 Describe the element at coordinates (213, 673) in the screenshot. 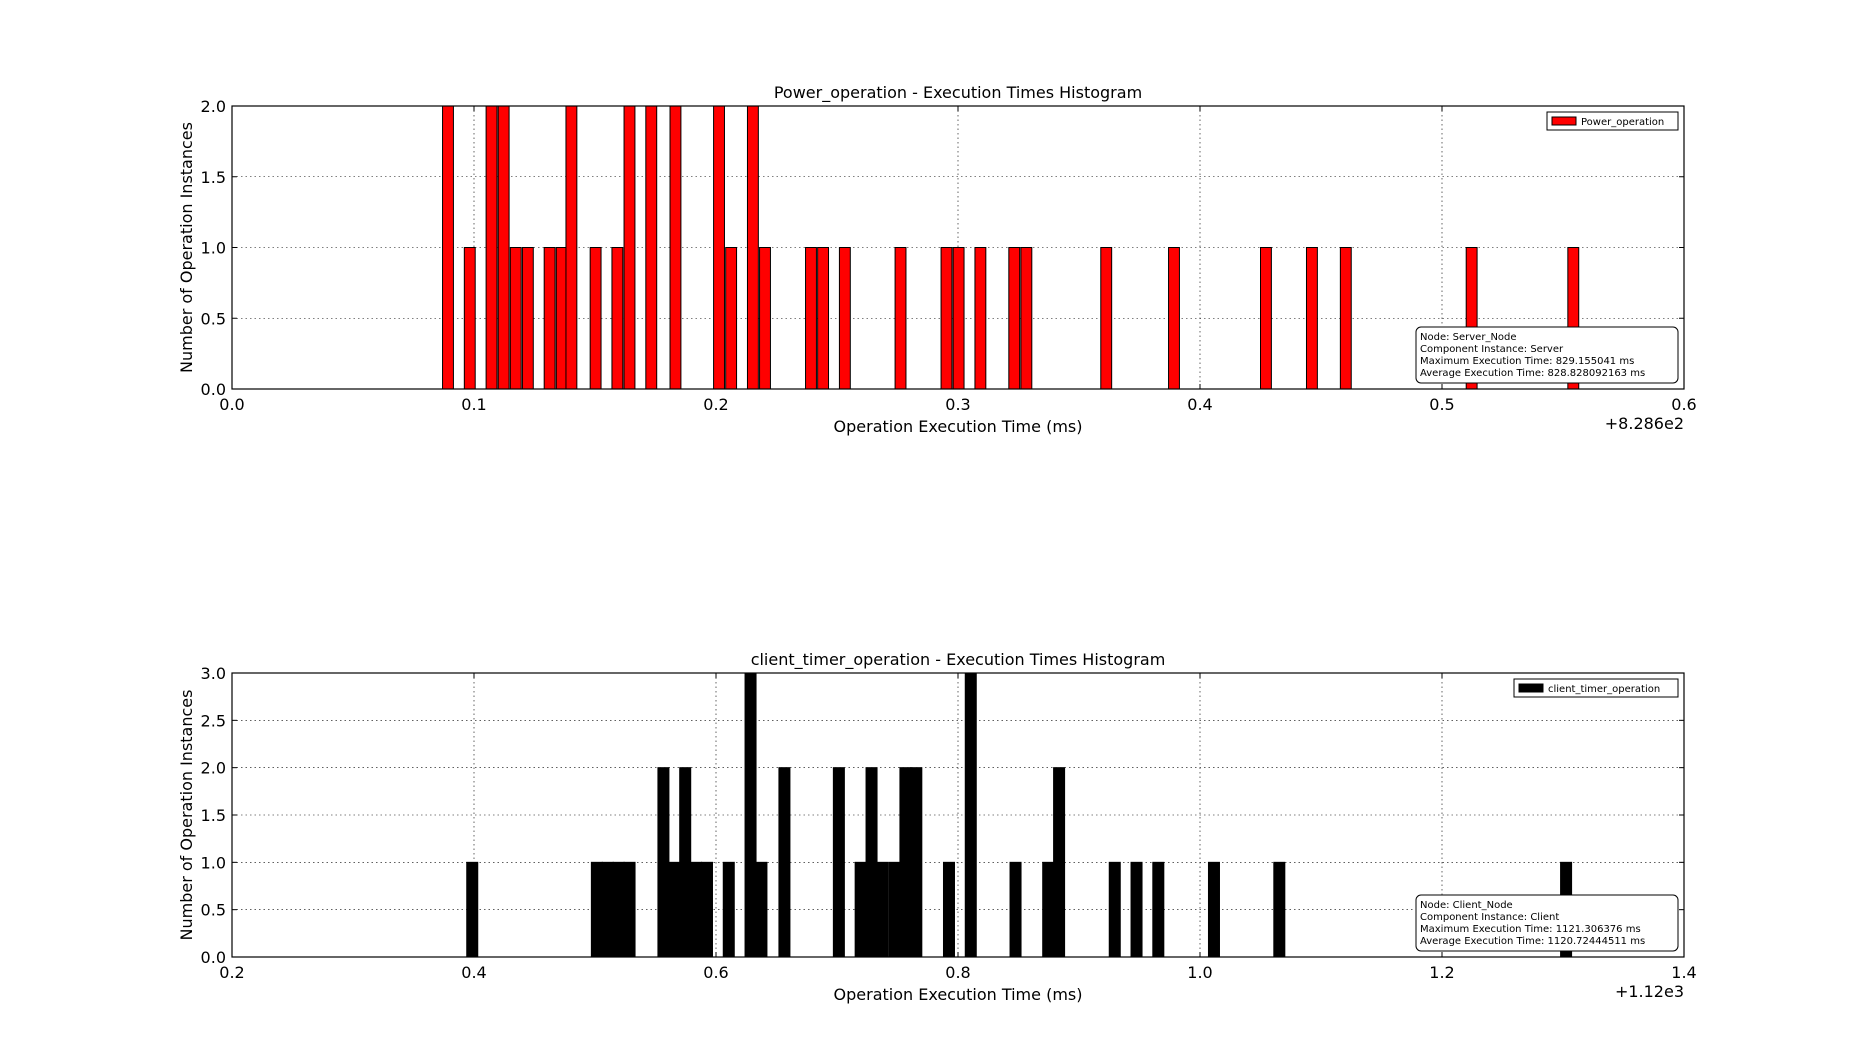

I see `y-tick-label: 3.0` at that location.